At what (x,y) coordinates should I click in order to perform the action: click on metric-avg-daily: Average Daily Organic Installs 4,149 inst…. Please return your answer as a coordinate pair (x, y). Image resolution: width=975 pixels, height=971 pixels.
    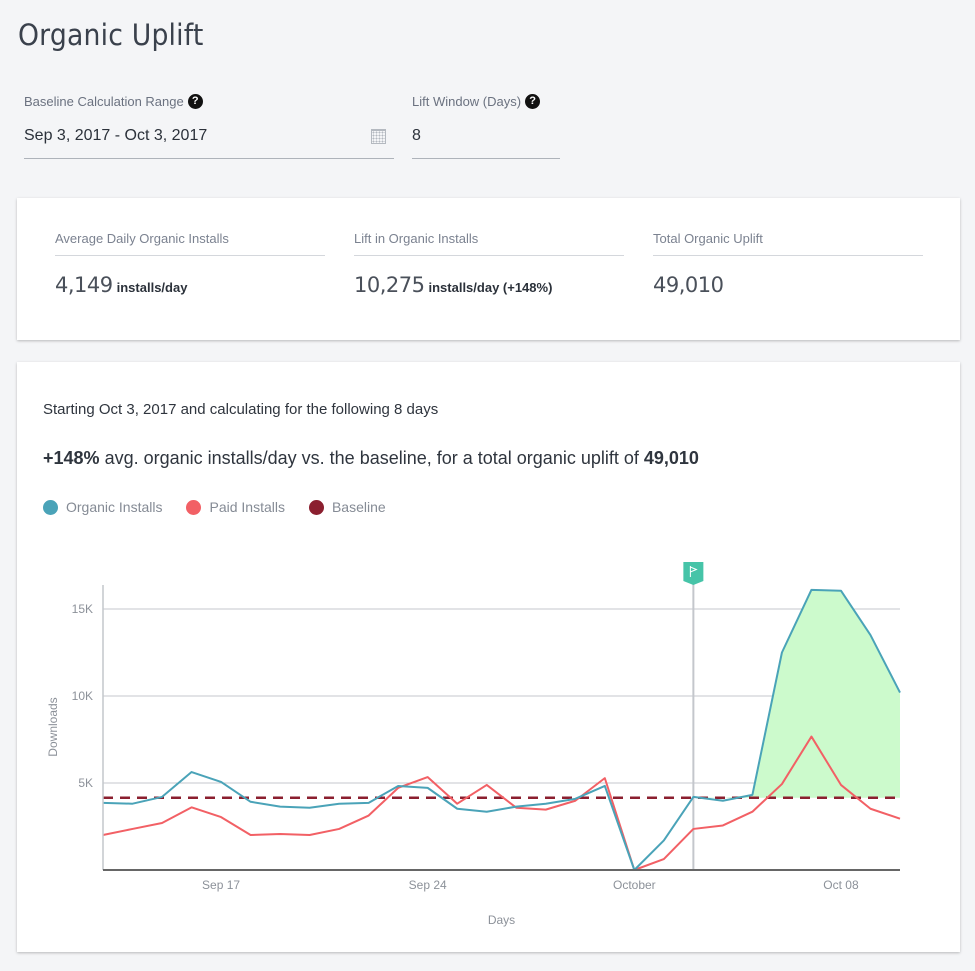
    Looking at the image, I should click on (190, 248).